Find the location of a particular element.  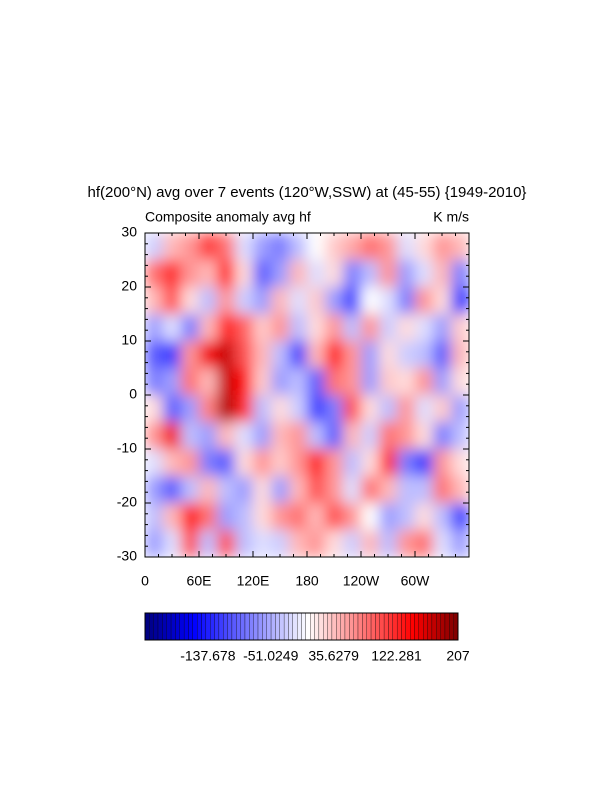

y-tick-label: 10 is located at coordinates (129, 340).